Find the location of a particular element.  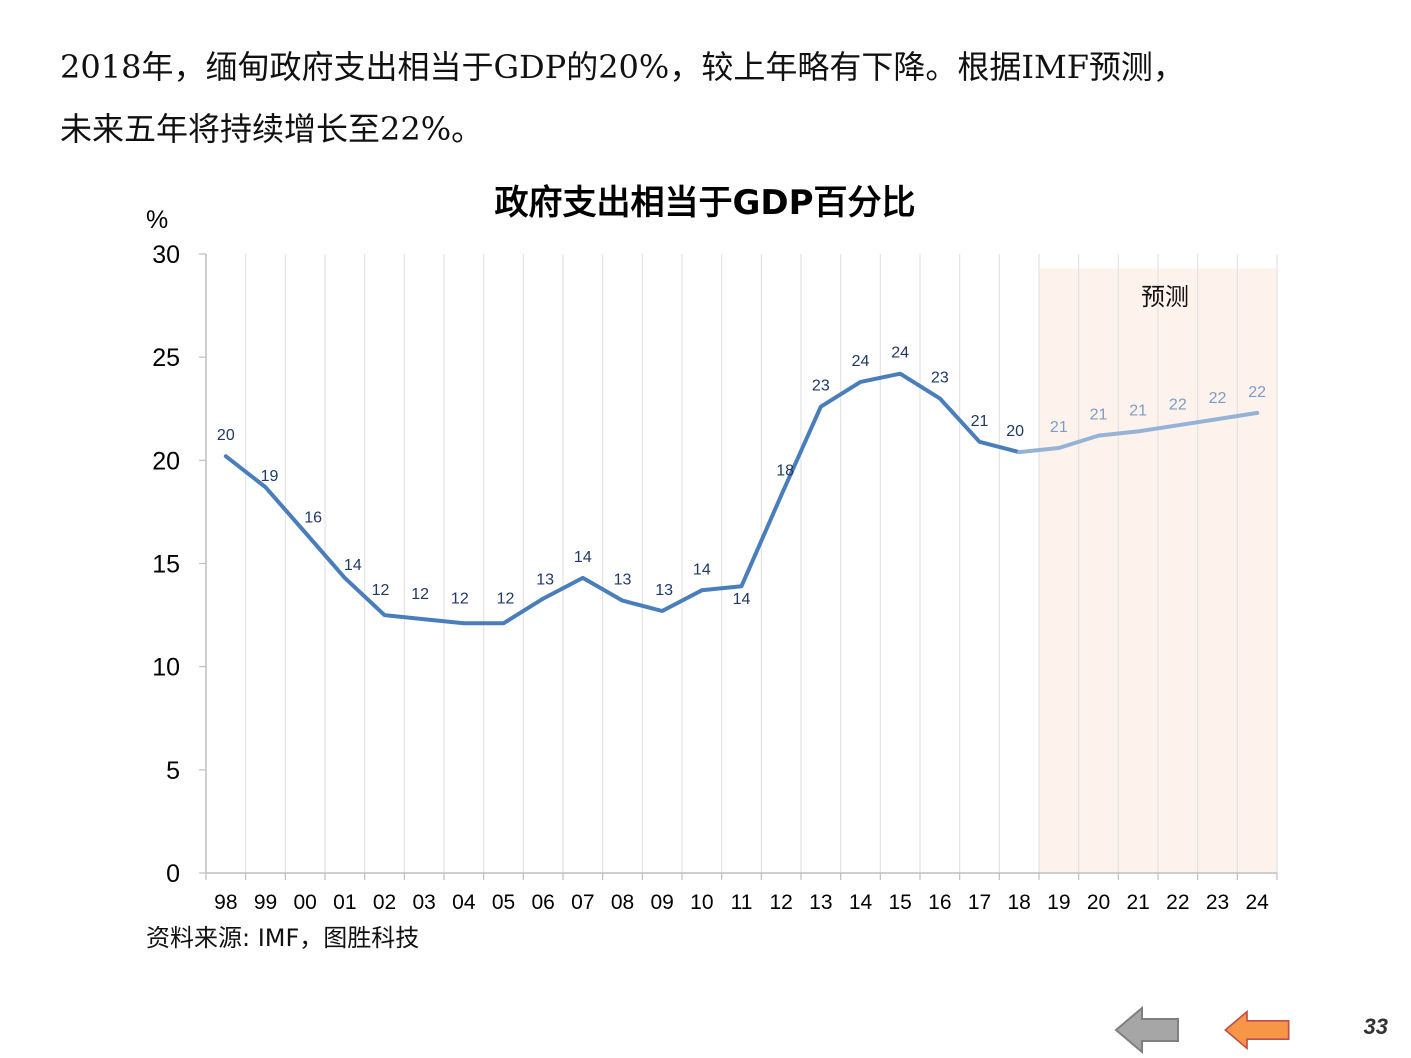

y-tick-label: 30 is located at coordinates (166, 255).